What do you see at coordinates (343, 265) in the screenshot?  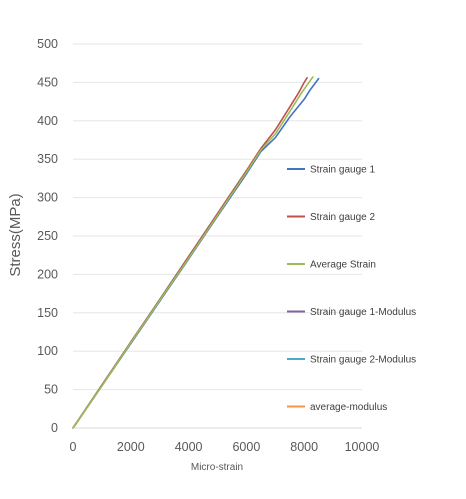 I see `legend-label: Average Strain` at bounding box center [343, 265].